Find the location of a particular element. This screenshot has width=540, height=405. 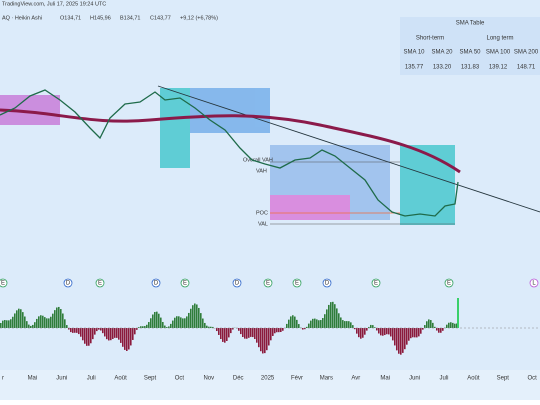

month-label: Juni is located at coordinates (61, 379).